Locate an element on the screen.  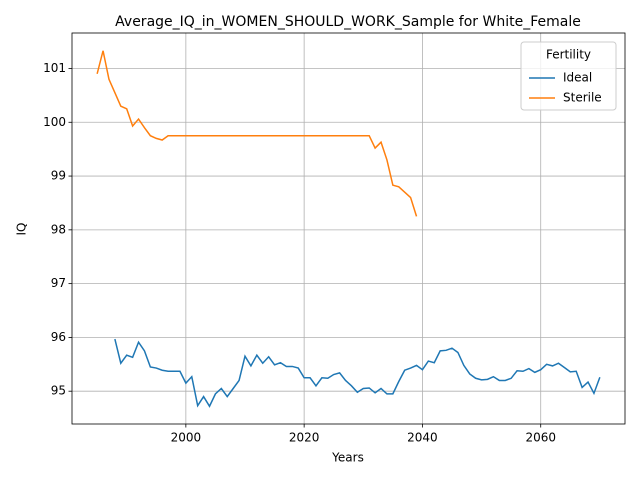
y-axis-label: IQ is located at coordinates (22, 229).